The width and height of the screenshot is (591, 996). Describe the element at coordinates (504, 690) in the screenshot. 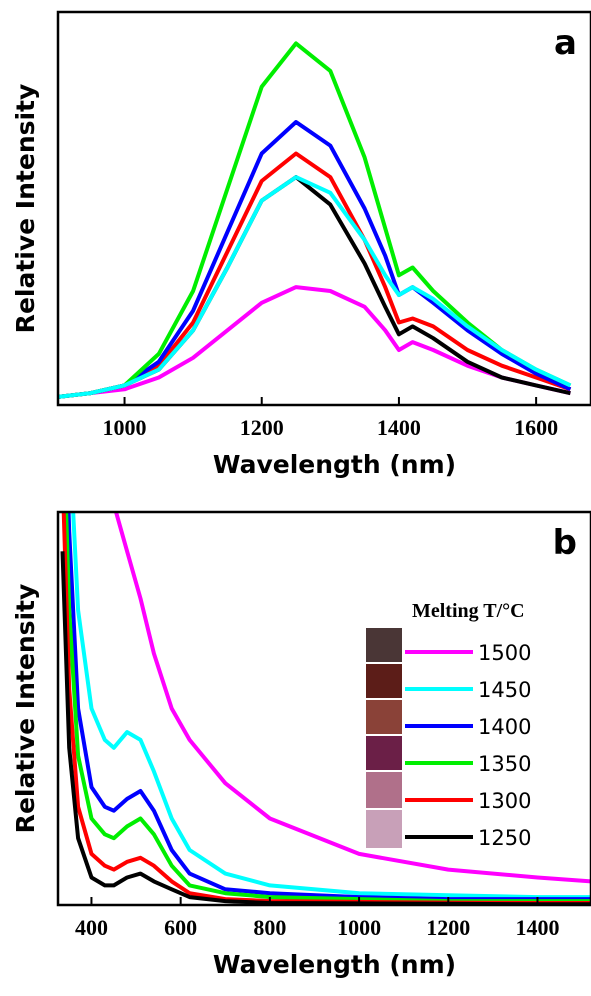

I see `legend-label: 1450` at that location.